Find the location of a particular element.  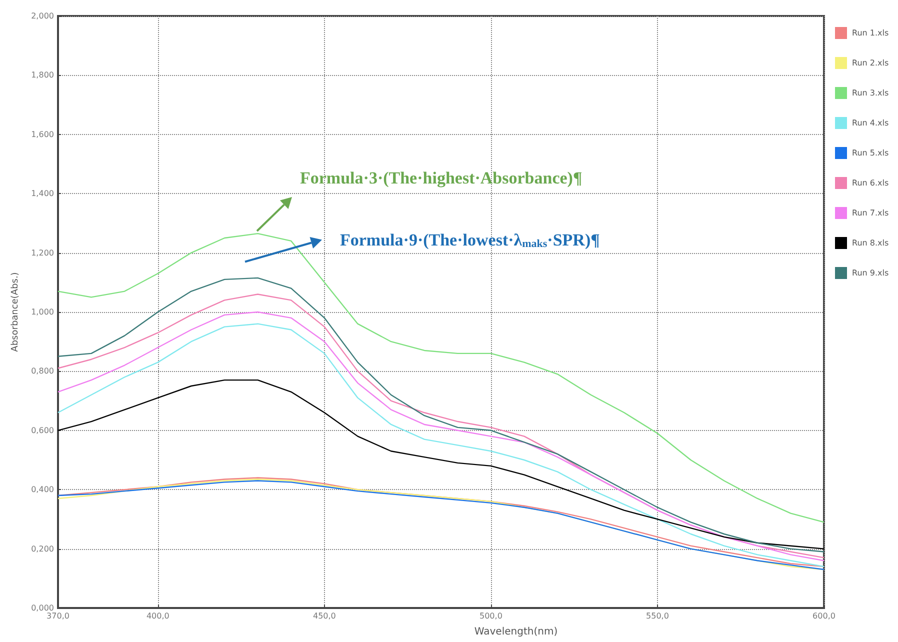

x-tick-label: 370,0 is located at coordinates (58, 616).